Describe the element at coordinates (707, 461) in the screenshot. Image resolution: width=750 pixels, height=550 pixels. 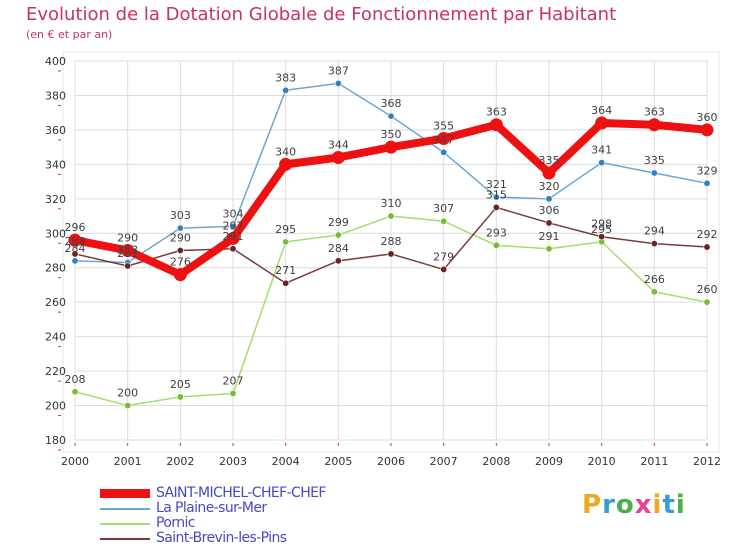
I see `x-tick-label: 2012` at that location.